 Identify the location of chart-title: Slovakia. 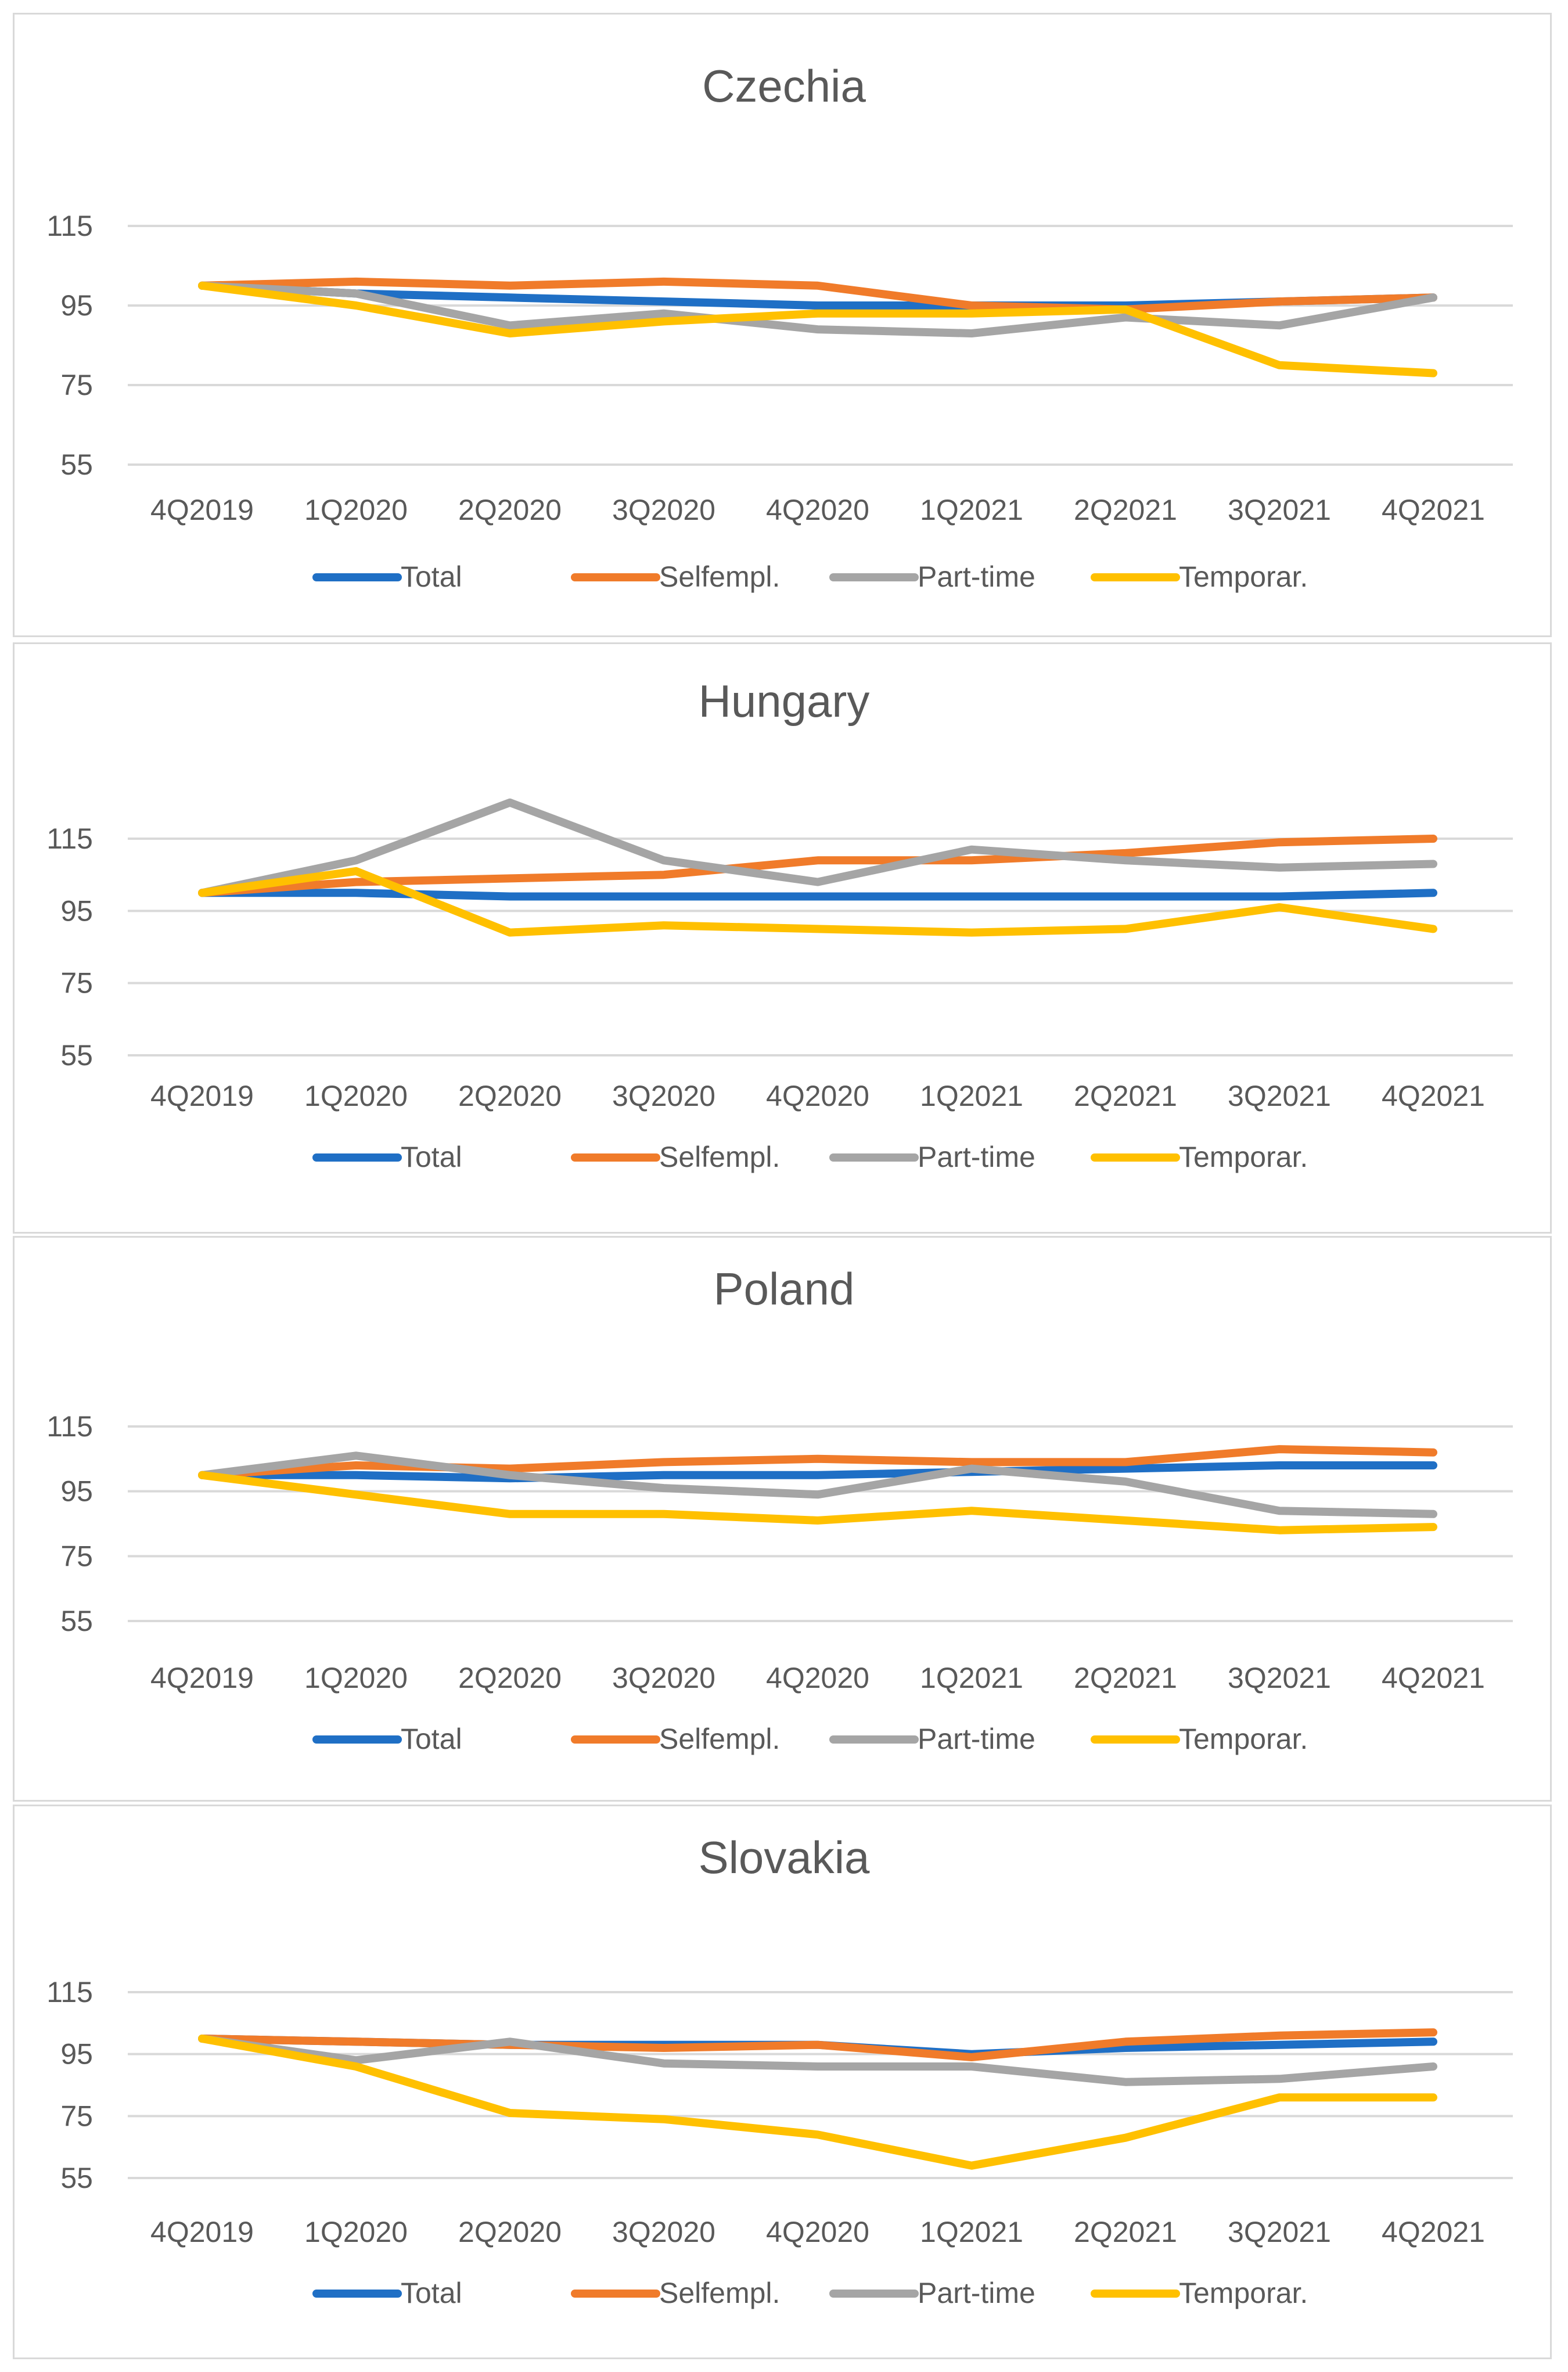
(784, 1857).